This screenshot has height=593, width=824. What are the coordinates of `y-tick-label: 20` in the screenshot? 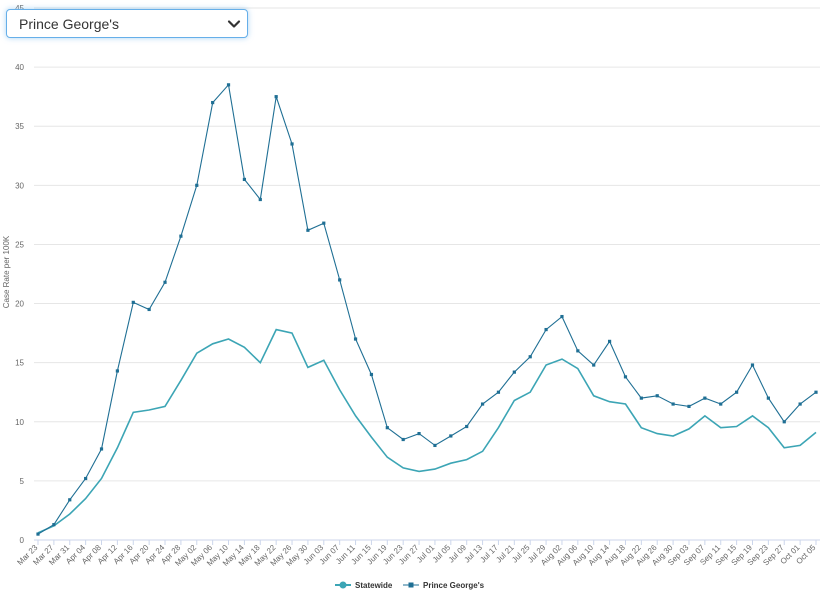 It's located at (19, 304).